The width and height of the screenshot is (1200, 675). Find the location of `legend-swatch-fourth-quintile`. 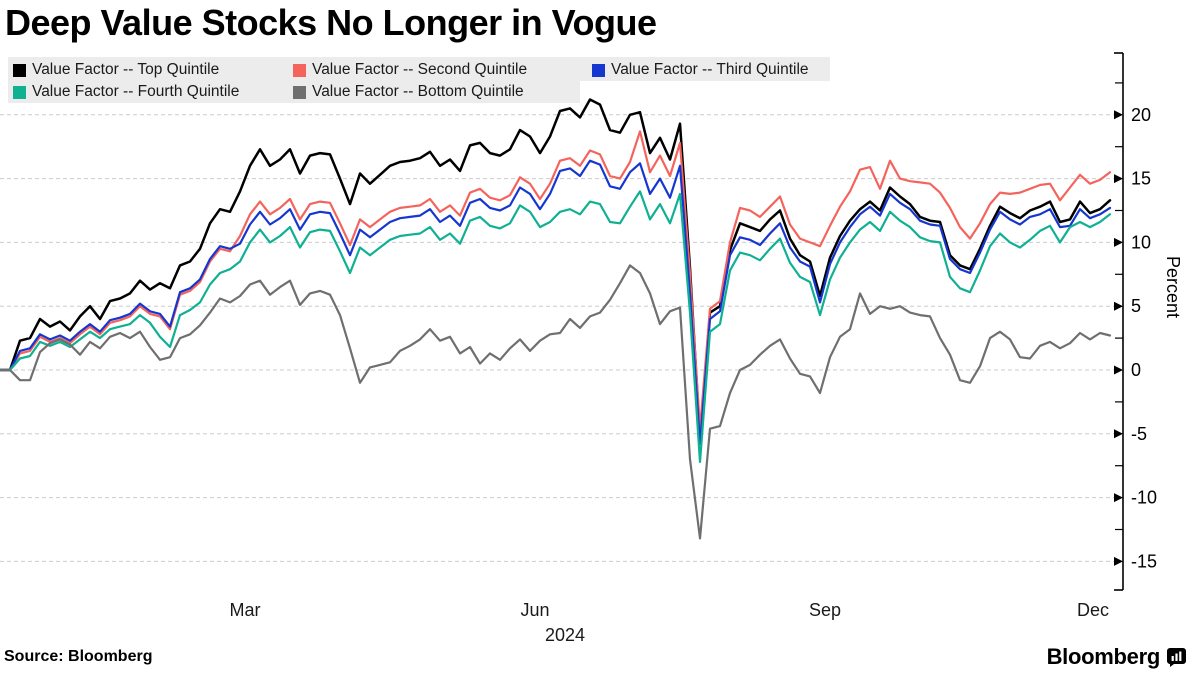

legend-swatch-fourth-quintile is located at coordinates (19, 92).